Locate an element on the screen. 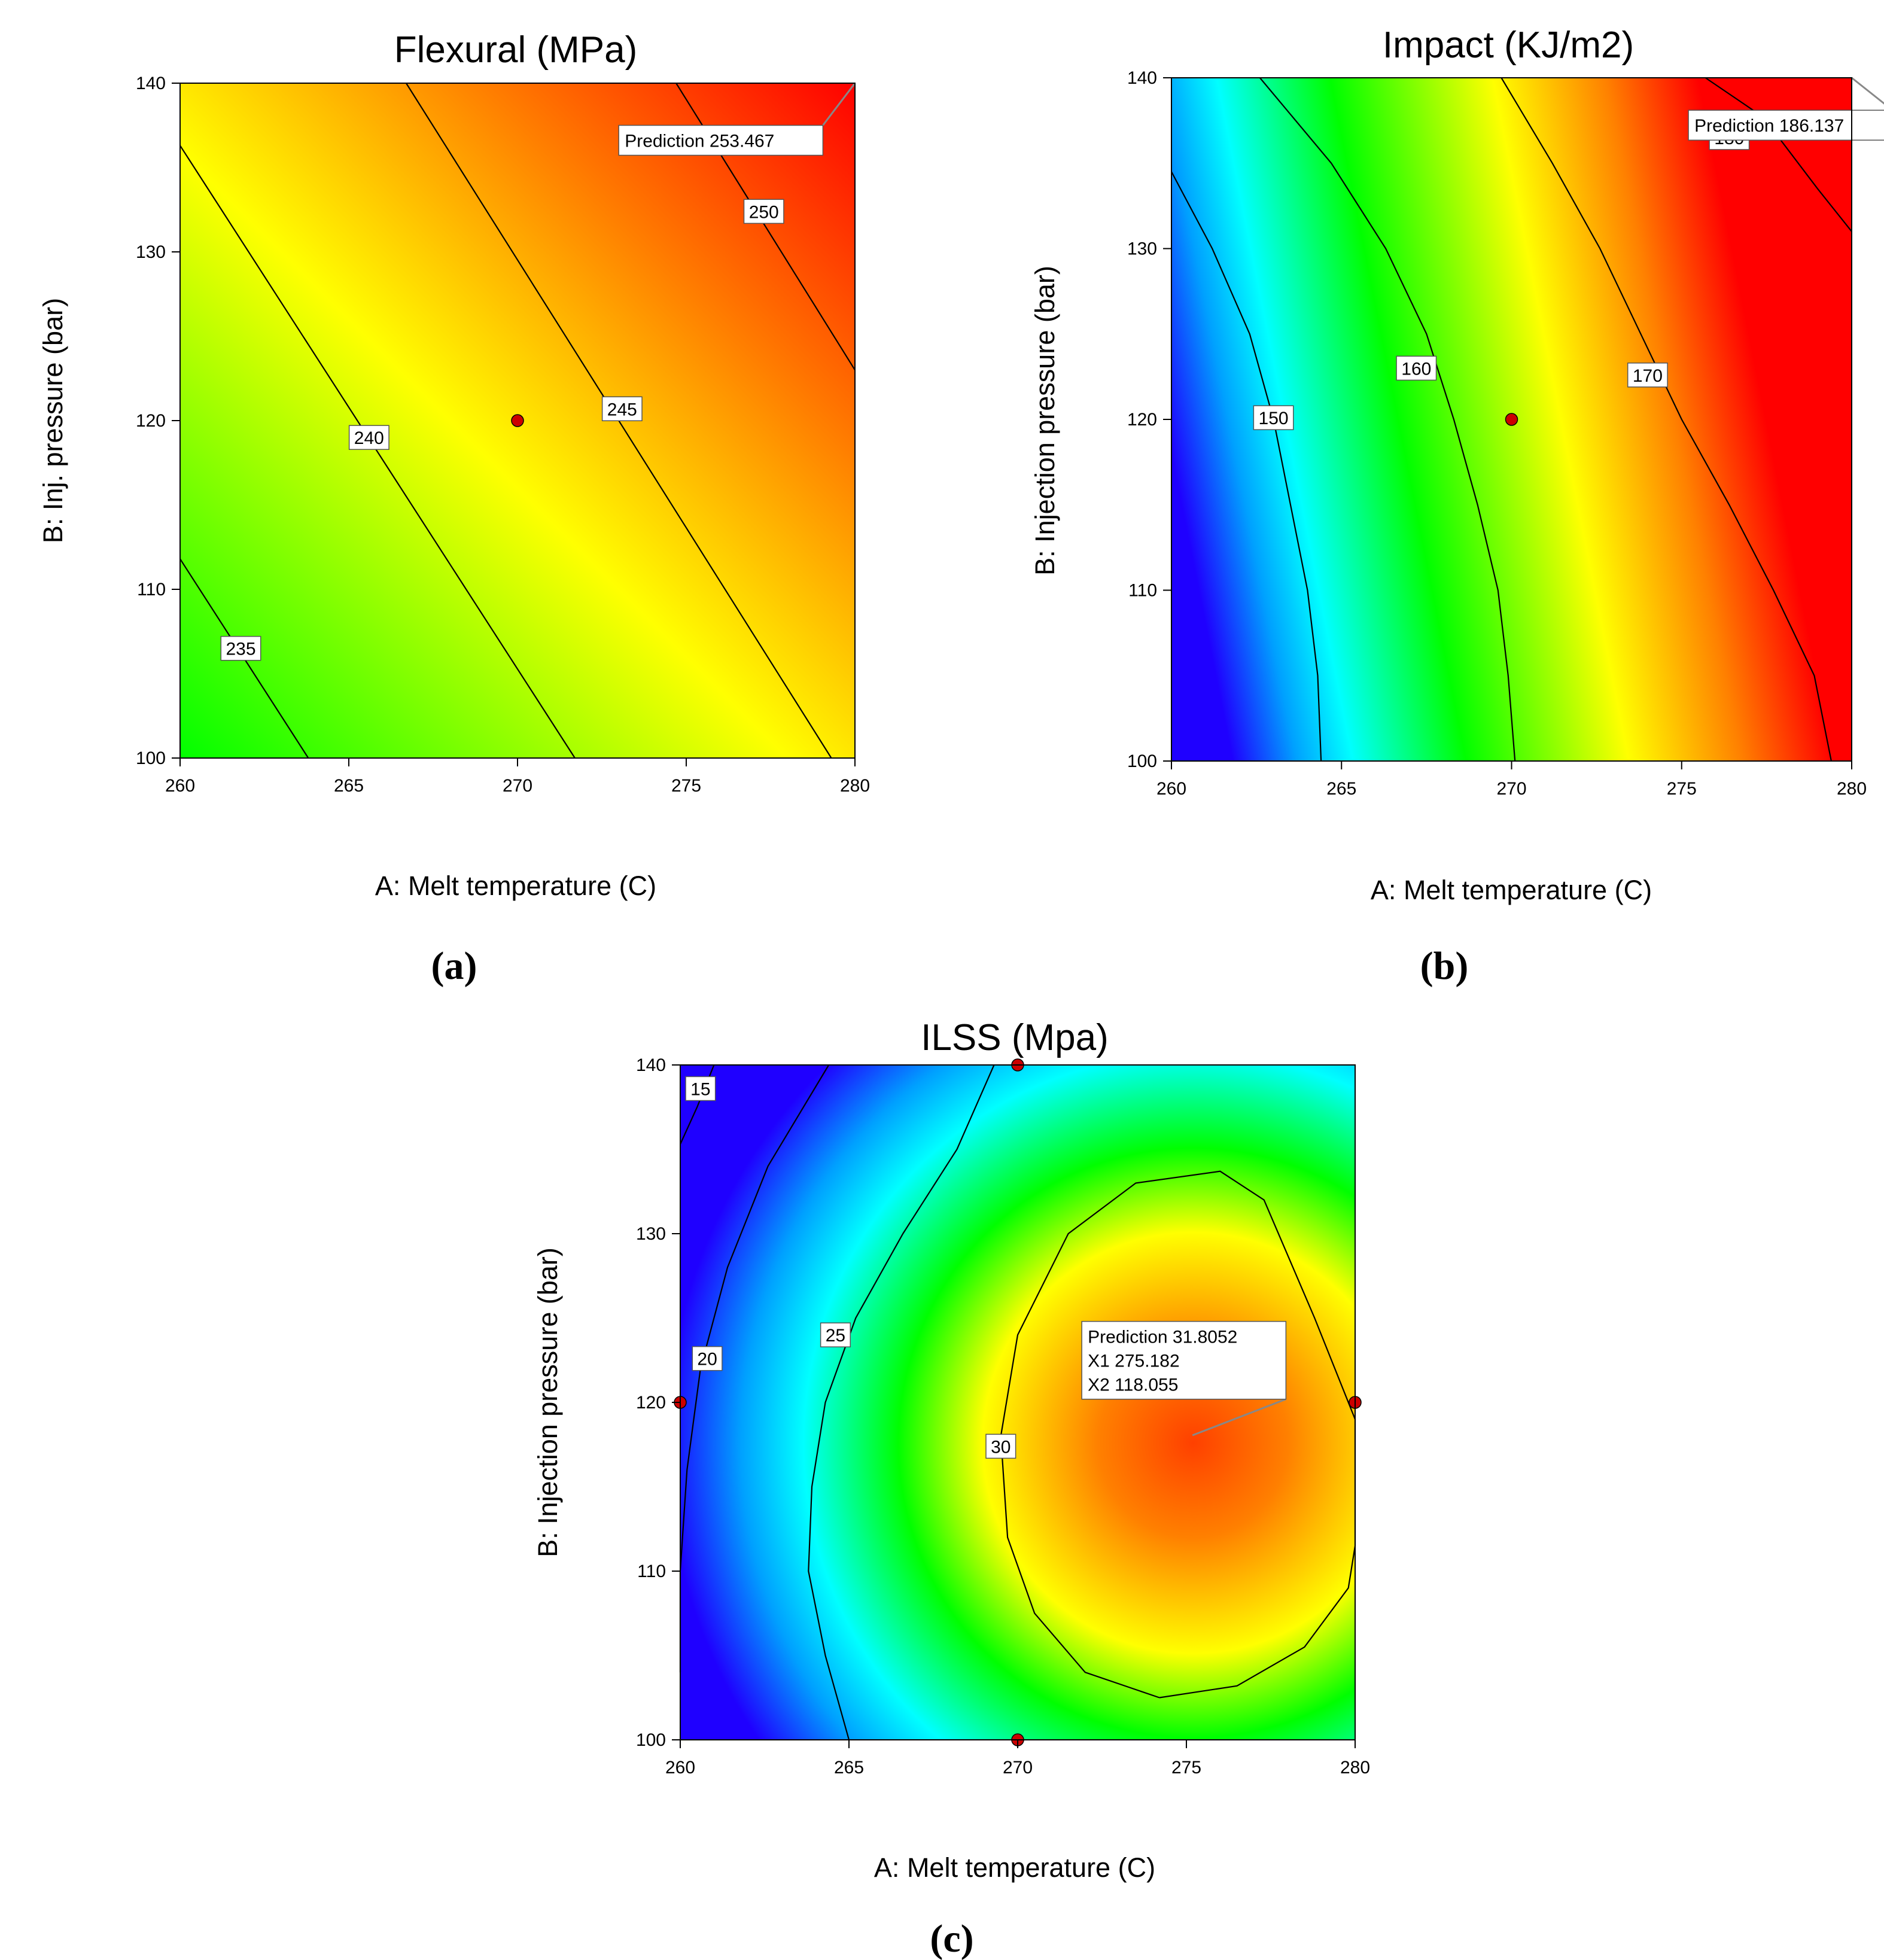  y-axis-ticks-c: 100 110 120 130 140 is located at coordinates (658, 1402).